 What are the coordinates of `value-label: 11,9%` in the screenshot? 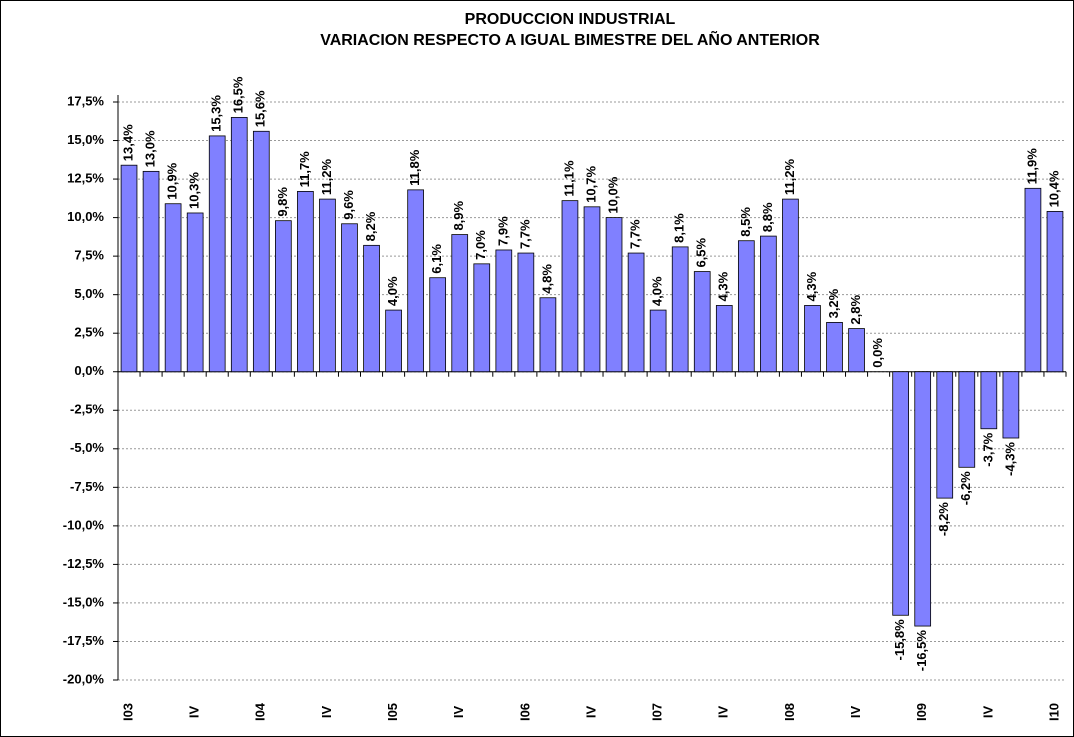 It's located at (1031, 166).